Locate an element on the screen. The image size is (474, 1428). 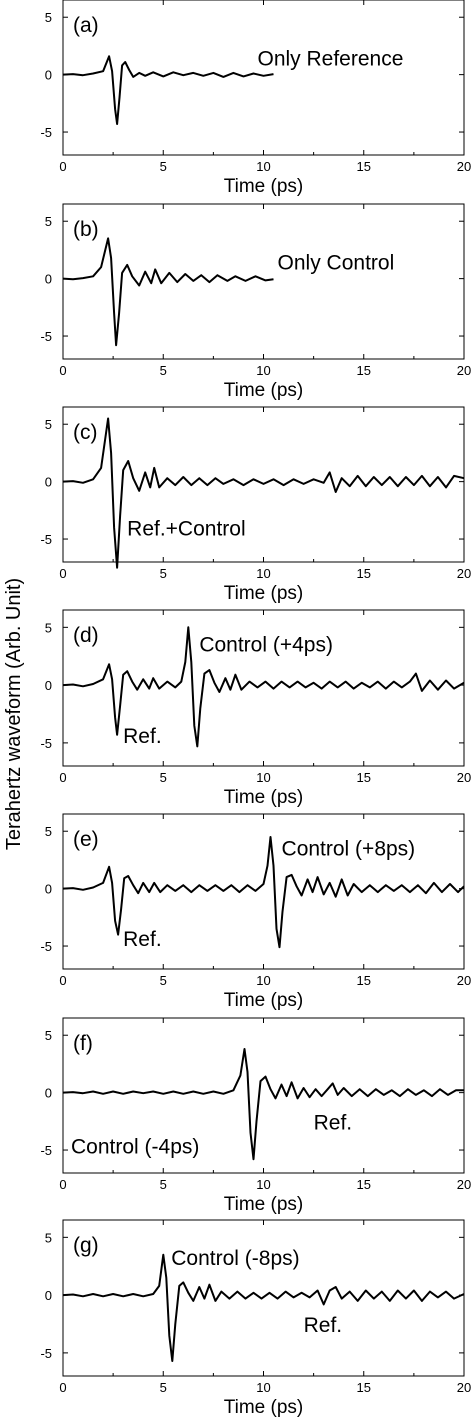
panel-label: (f) is located at coordinates (83, 1043).